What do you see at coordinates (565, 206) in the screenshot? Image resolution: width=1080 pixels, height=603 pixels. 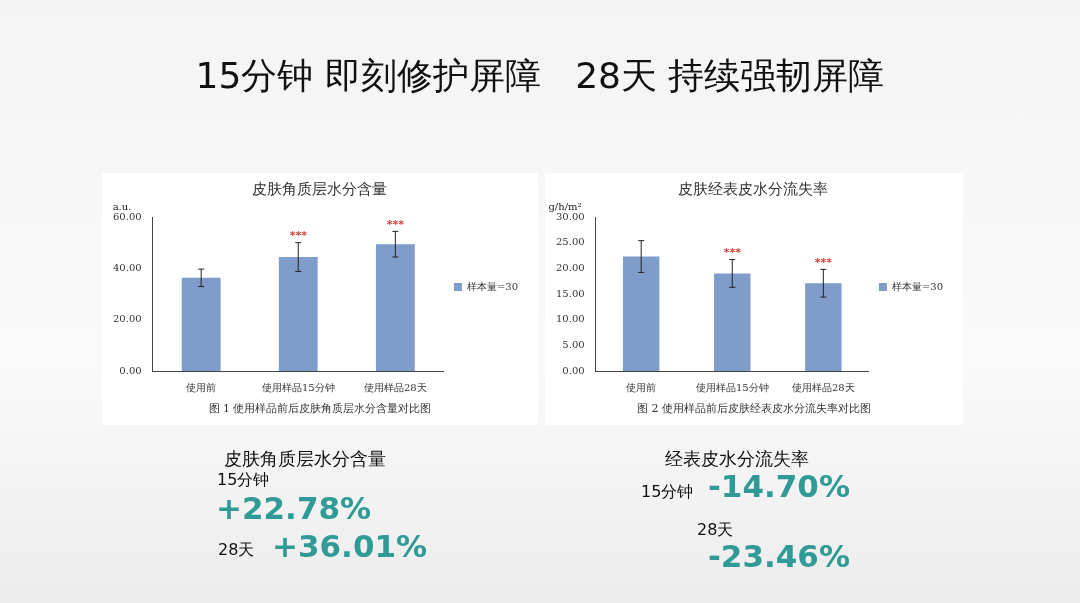 I see `y-axis-title: g/h/m²` at bounding box center [565, 206].